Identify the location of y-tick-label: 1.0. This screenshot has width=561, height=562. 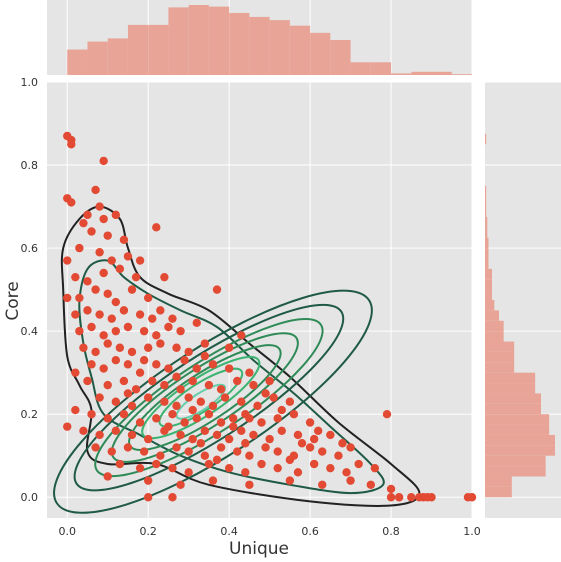
(30, 82).